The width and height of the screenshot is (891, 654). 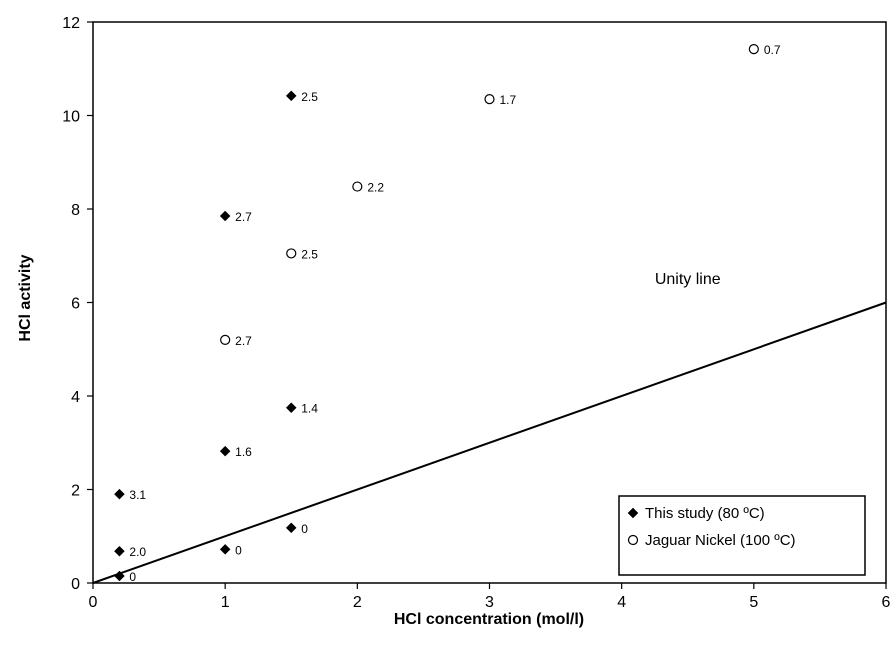 What do you see at coordinates (633, 513) in the screenshot?
I see `legend-marker-diamond` at bounding box center [633, 513].